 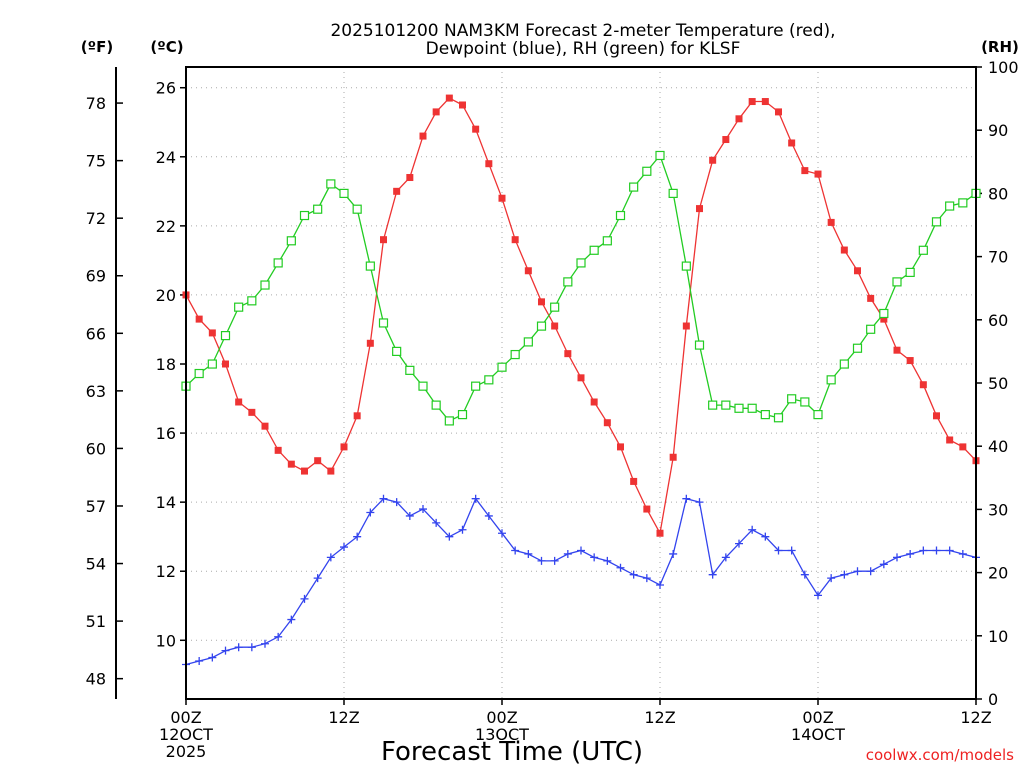 I want to click on rh-tick-label: 100, so click(x=1003, y=67).